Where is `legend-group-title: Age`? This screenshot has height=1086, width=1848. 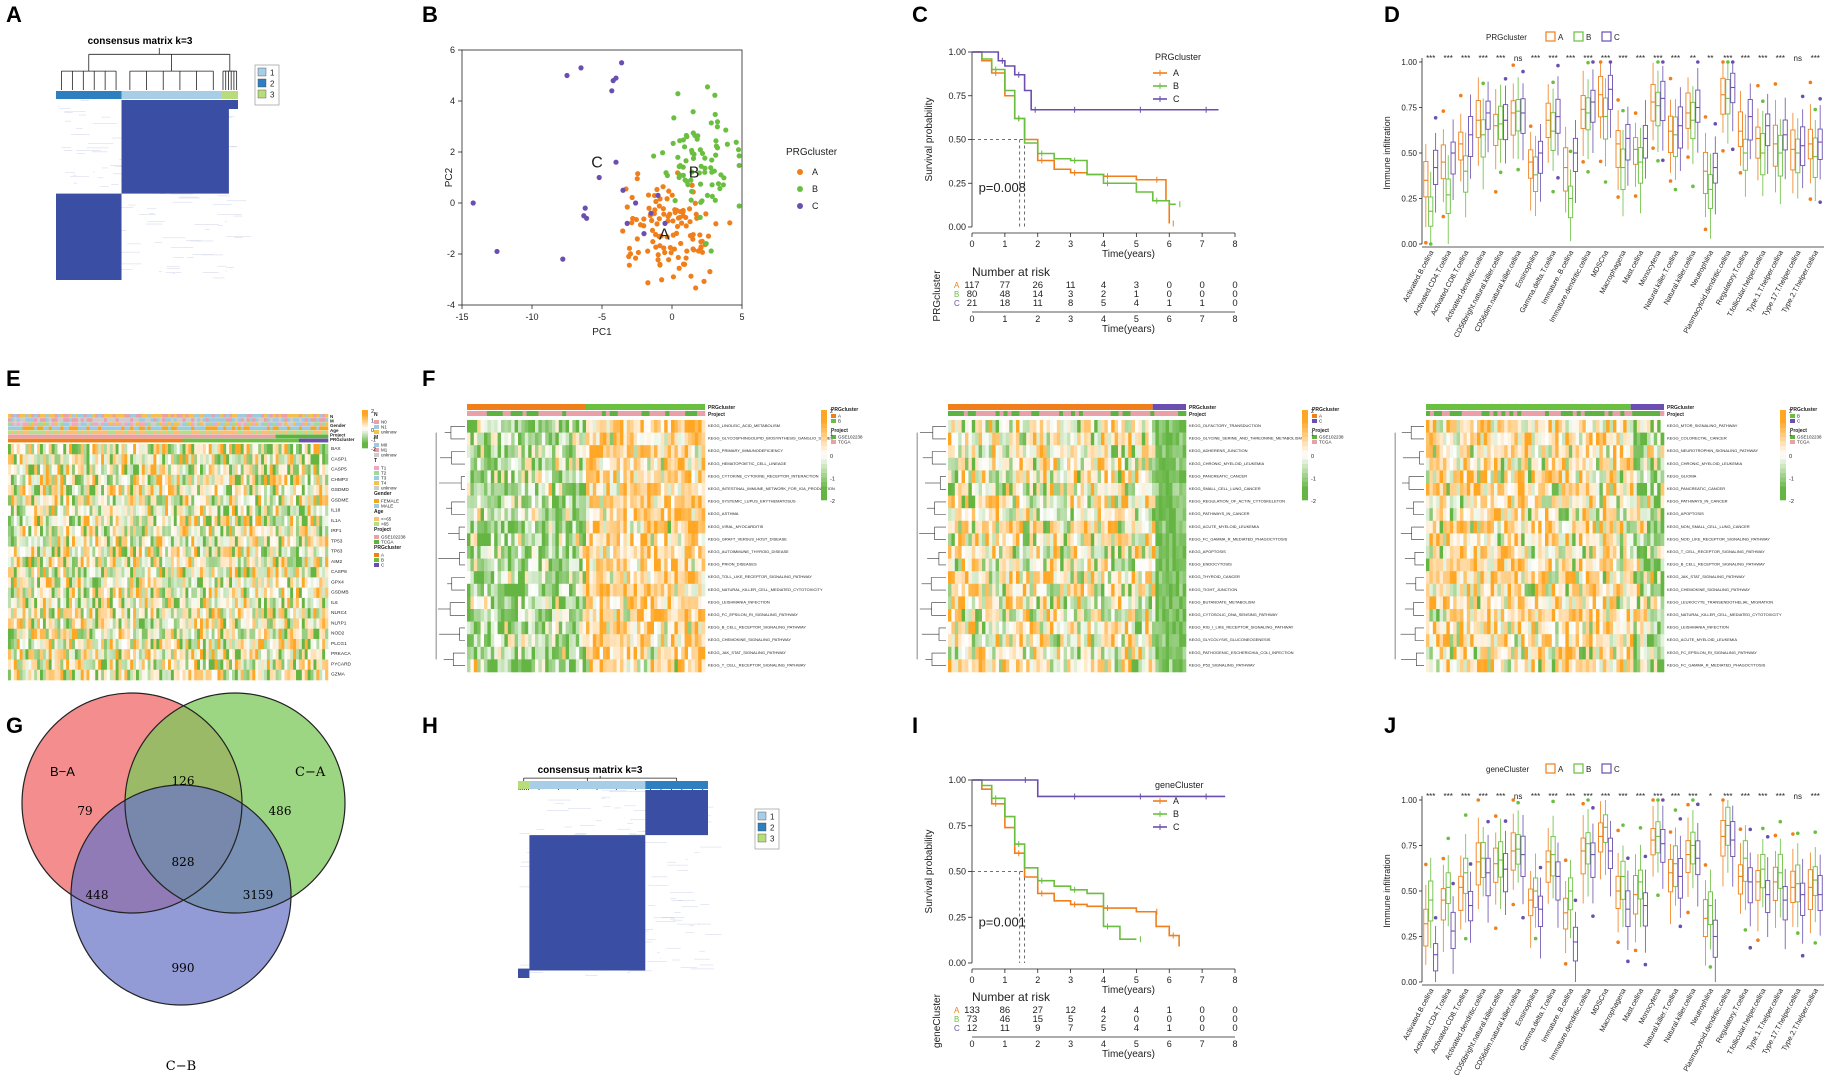
legend-group-title: Age is located at coordinates (379, 512).